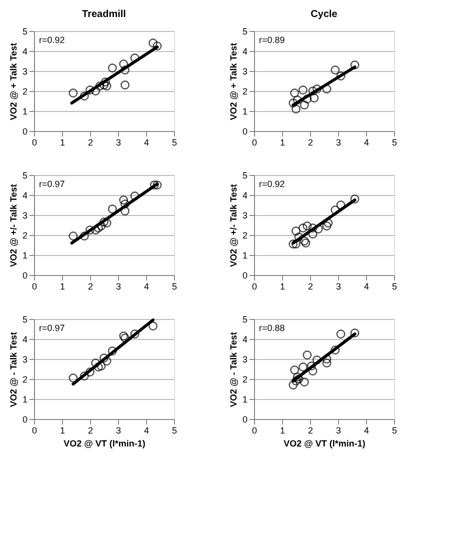  I want to click on annotation: r=0.97, so click(52, 184).